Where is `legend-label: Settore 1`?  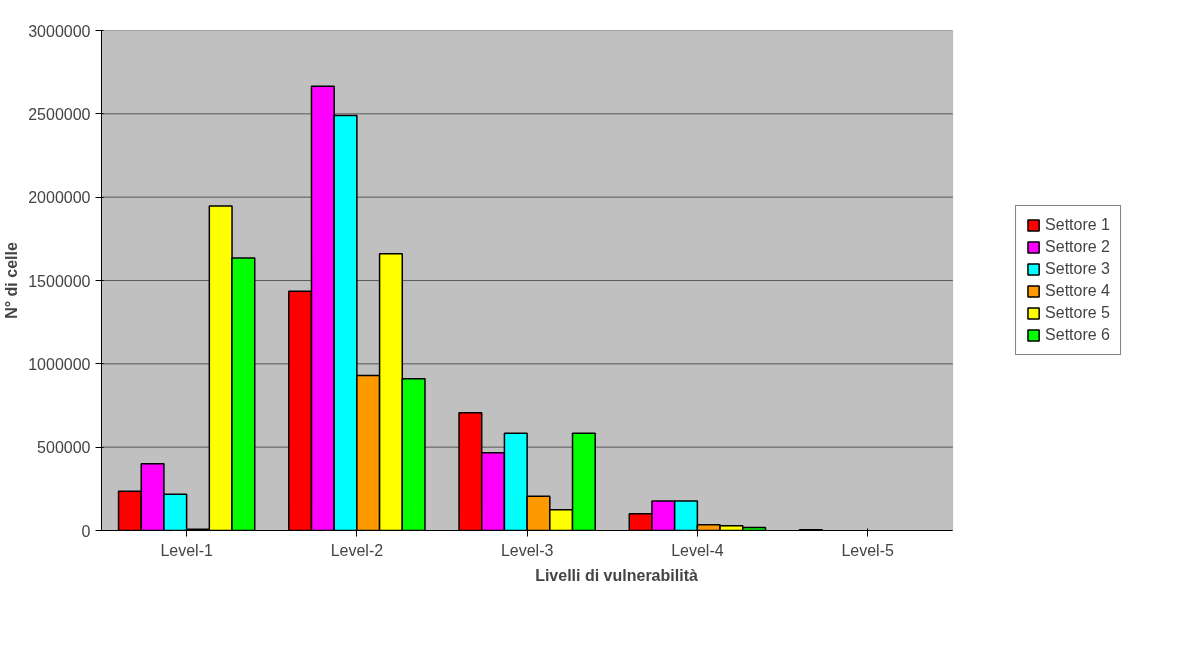
legend-label: Settore 1 is located at coordinates (1077, 225).